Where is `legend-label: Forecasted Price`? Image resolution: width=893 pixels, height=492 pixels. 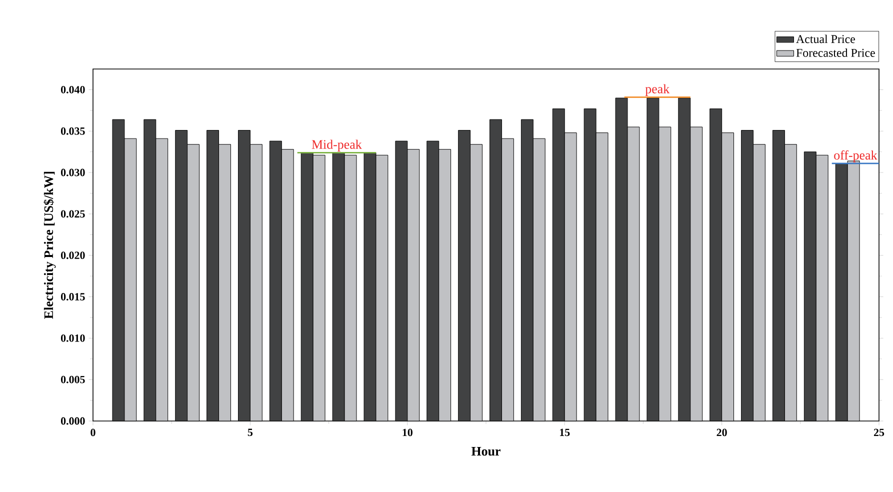 legend-label: Forecasted Price is located at coordinates (835, 52).